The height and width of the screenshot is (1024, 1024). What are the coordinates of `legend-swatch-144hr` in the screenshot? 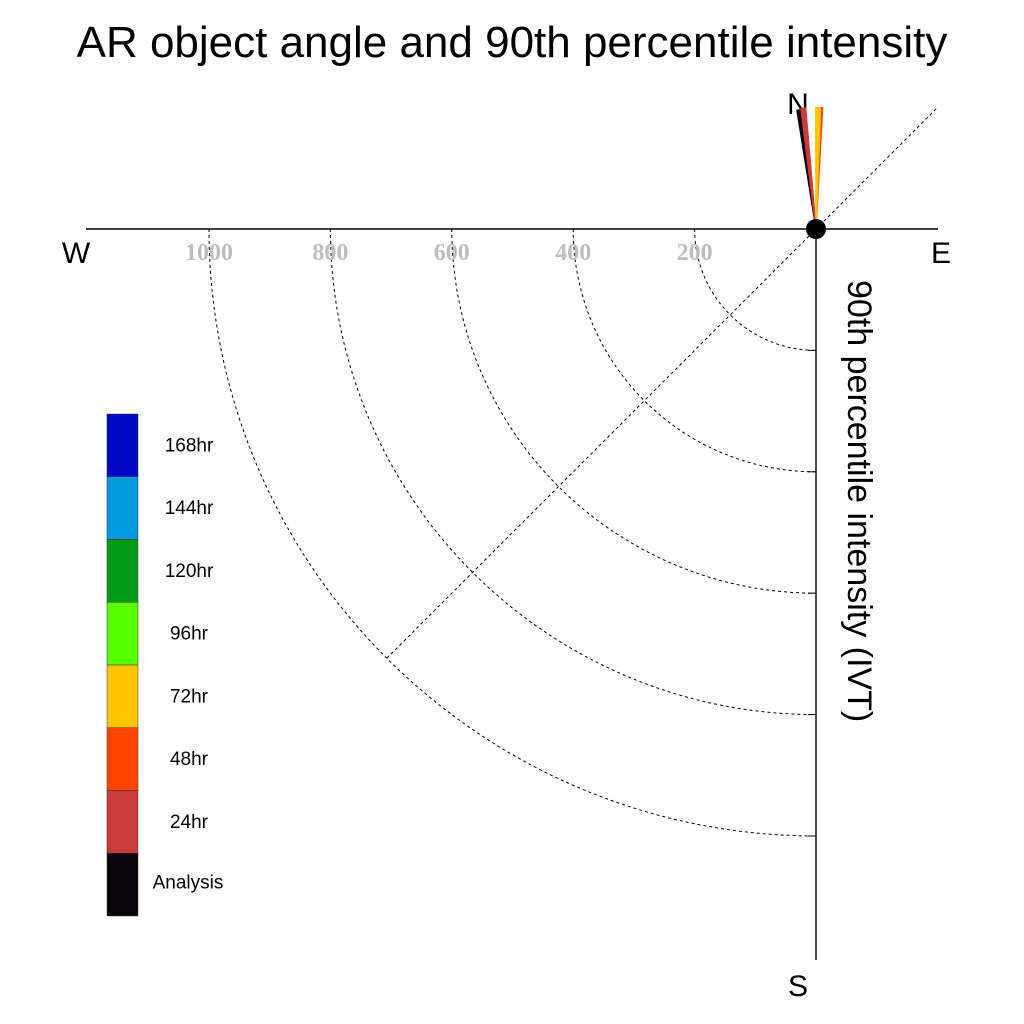 It's located at (122, 508).